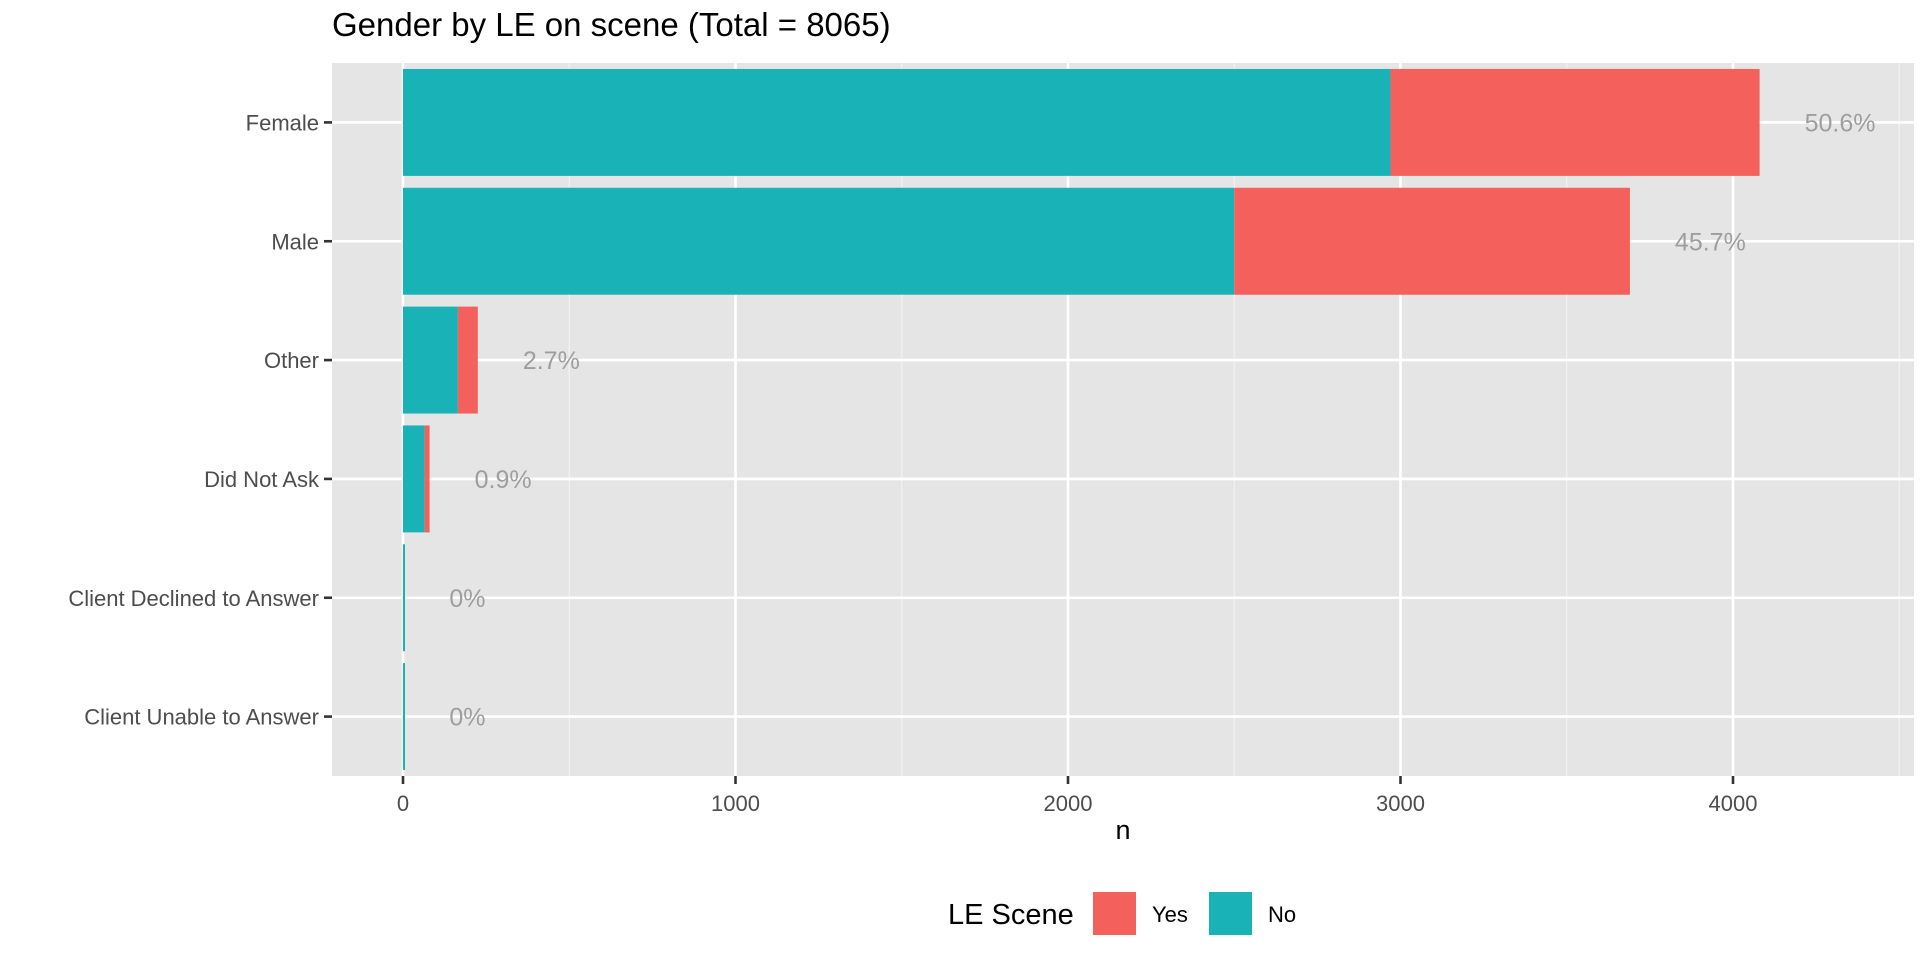  What do you see at coordinates (611, 24) in the screenshot?
I see `chart-title: Gender by LE on scene (Total = 8065)` at bounding box center [611, 24].